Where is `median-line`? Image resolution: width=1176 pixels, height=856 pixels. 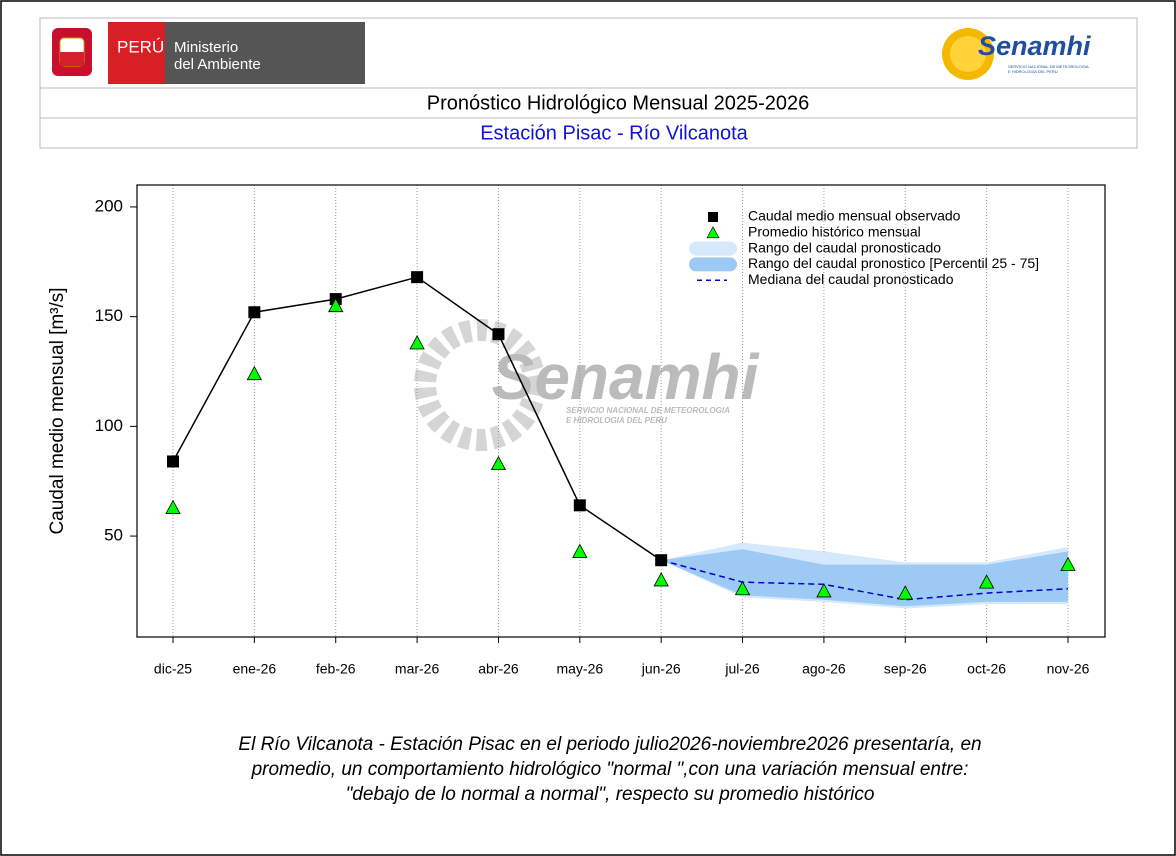
median-line is located at coordinates (864, 580).